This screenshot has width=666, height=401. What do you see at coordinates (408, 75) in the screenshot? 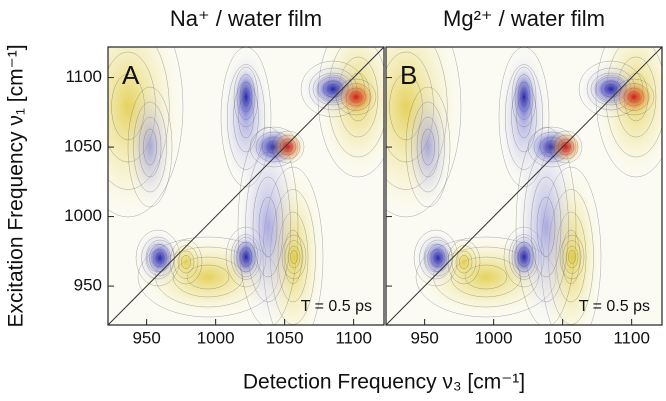
I see `panel-label: B` at bounding box center [408, 75].